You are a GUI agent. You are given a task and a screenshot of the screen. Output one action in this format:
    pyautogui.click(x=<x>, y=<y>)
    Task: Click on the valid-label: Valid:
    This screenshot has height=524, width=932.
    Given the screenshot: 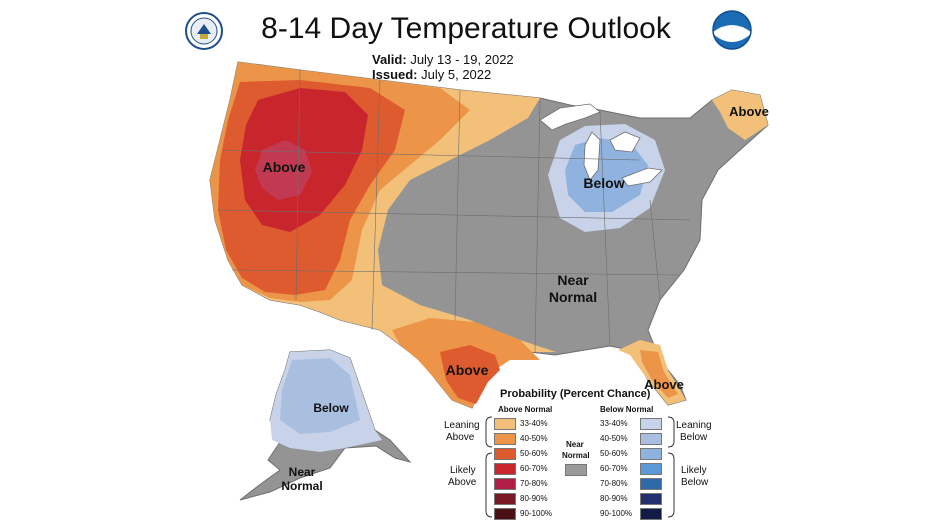 What is the action you would take?
    pyautogui.click(x=389, y=59)
    